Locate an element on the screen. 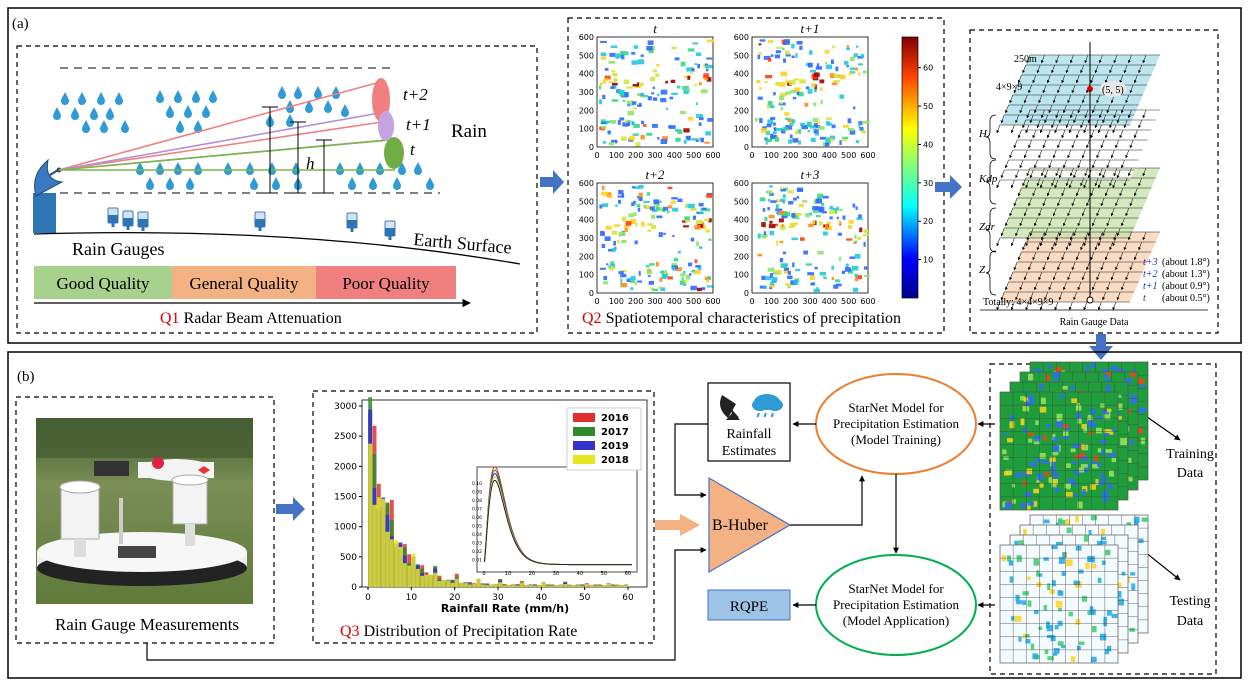 The image size is (1251, 685). y-tick-label: 0 is located at coordinates (746, 147).